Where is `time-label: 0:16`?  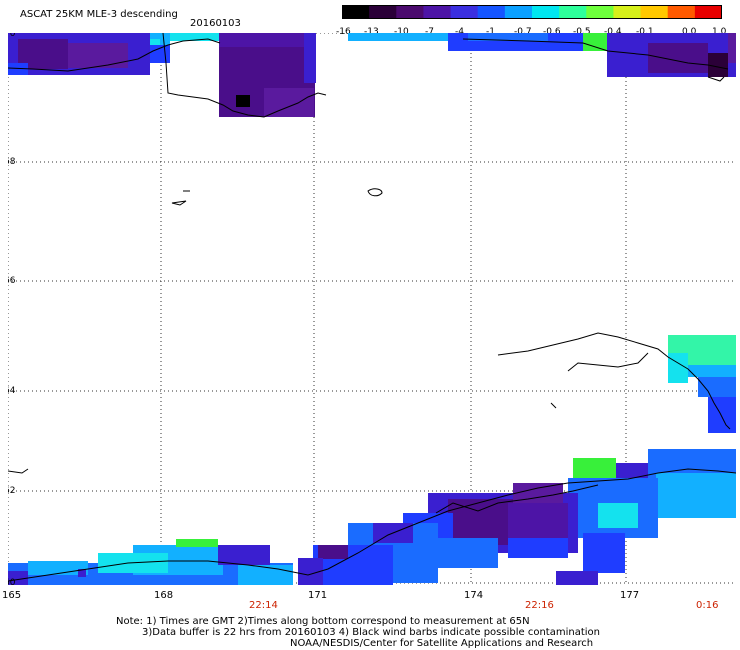
time-label: 0:16 is located at coordinates (707, 605).